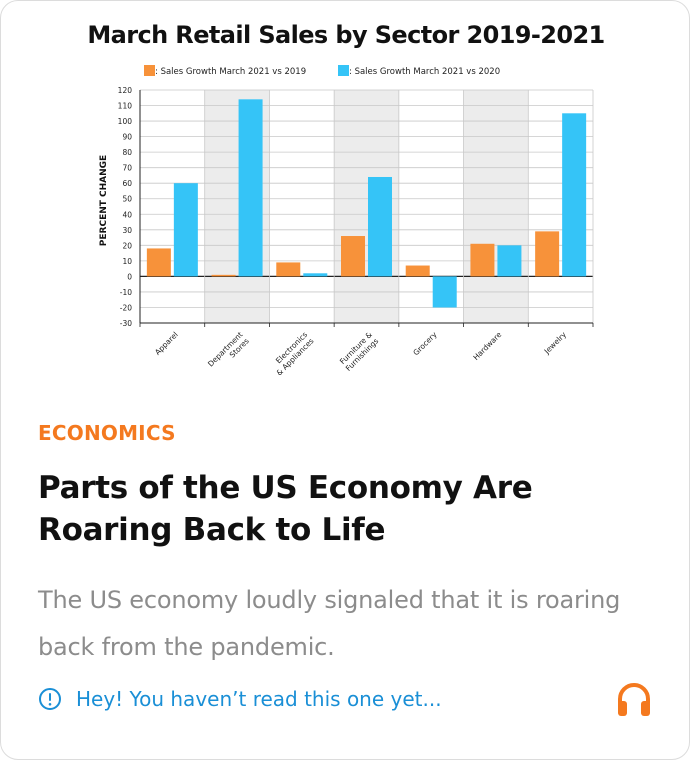 The height and width of the screenshot is (760, 690). What do you see at coordinates (107, 433) in the screenshot?
I see `category-label: ECONOMICS` at bounding box center [107, 433].